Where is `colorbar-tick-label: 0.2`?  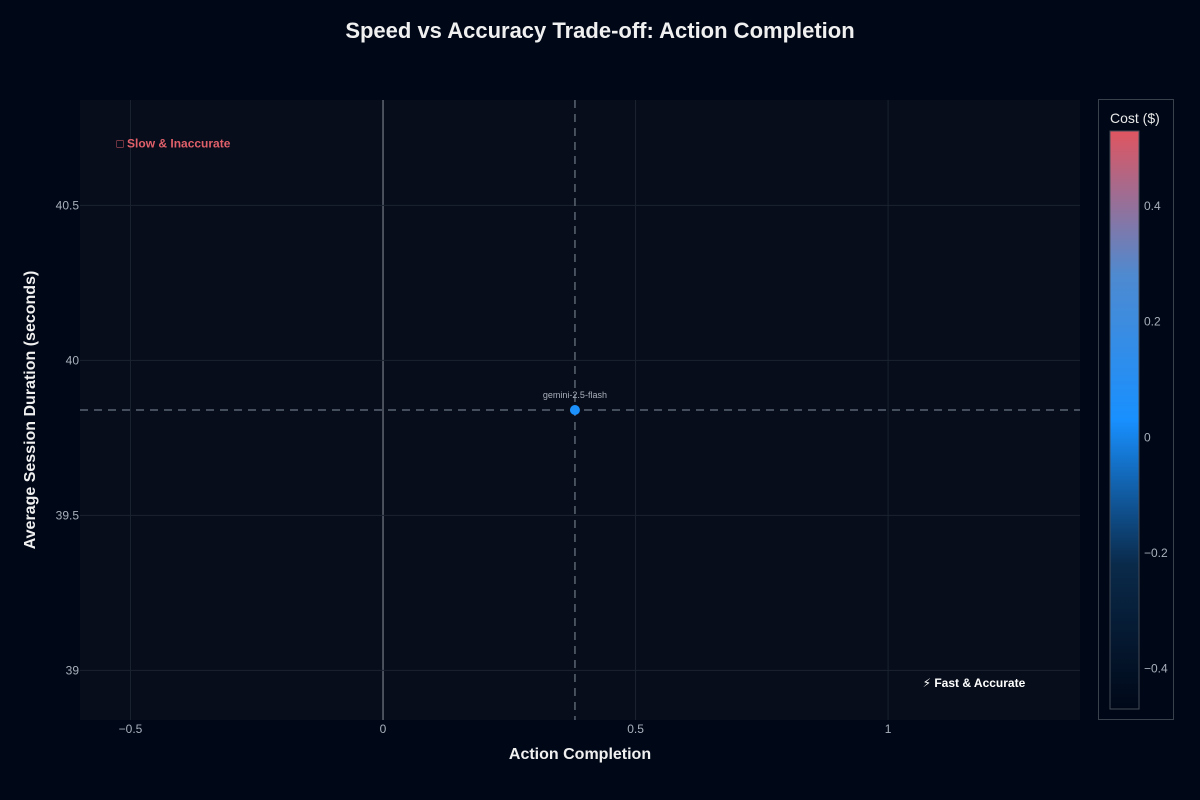
colorbar-tick-label: 0.2 is located at coordinates (1152, 322).